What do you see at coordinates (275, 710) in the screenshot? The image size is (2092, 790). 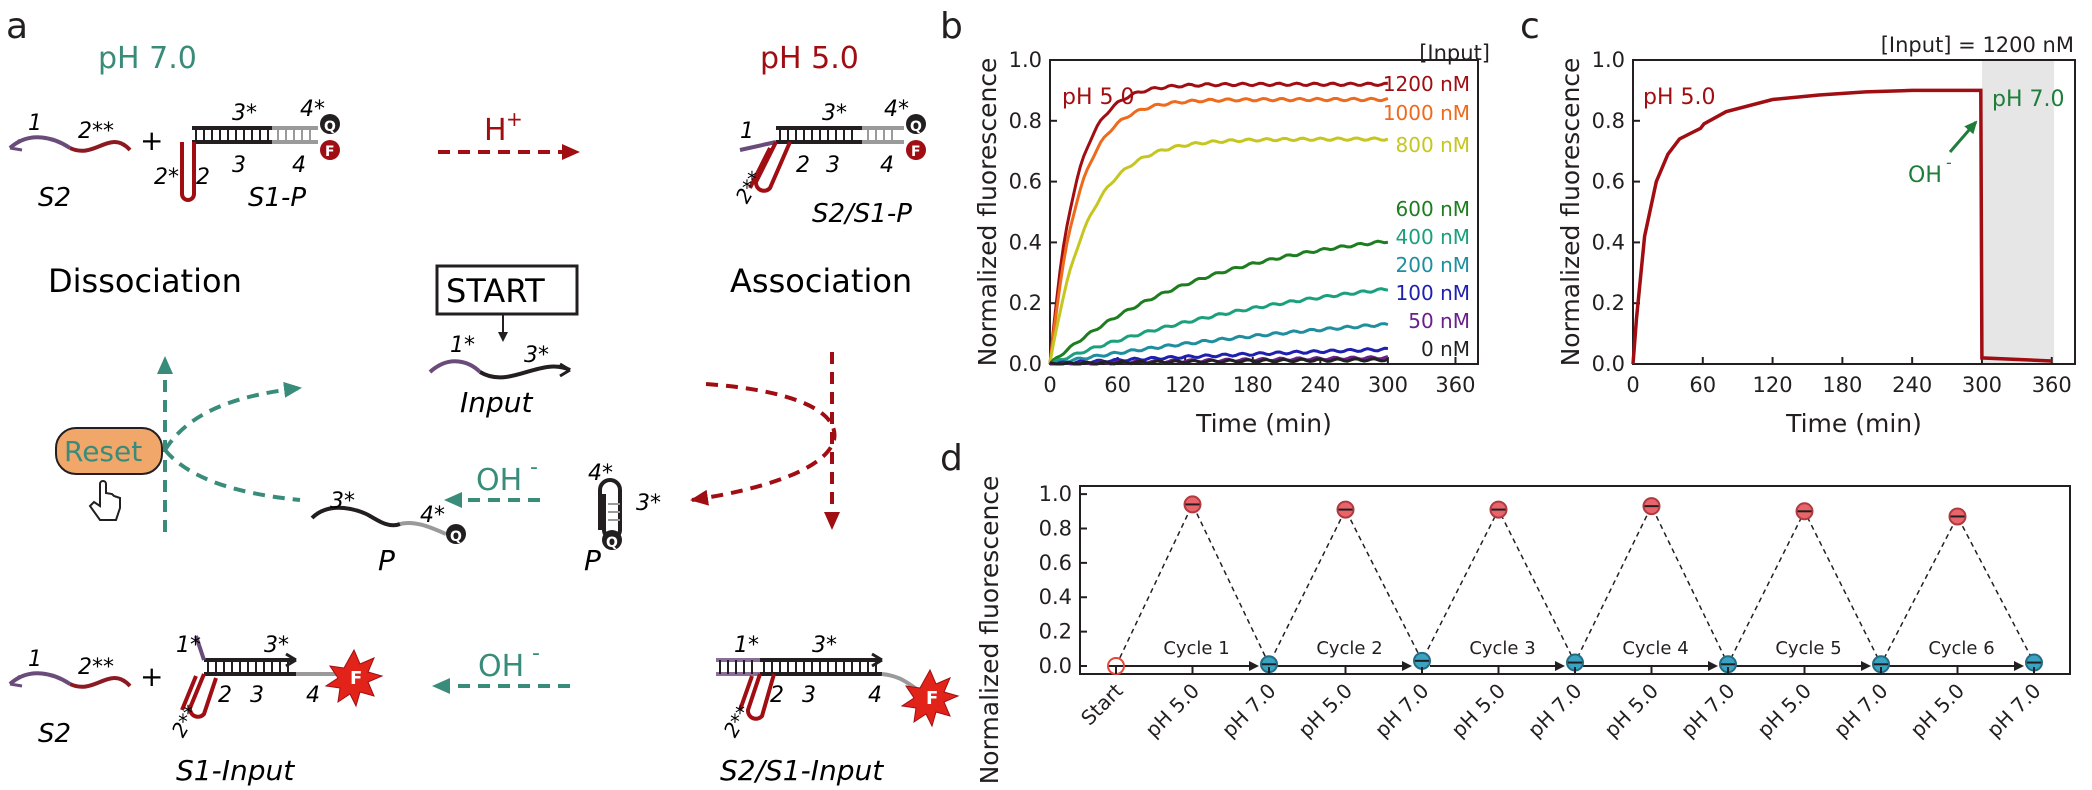 I see `s1input-complex: F 1* 3* 2 3 4 2** S1-Input` at bounding box center [275, 710].